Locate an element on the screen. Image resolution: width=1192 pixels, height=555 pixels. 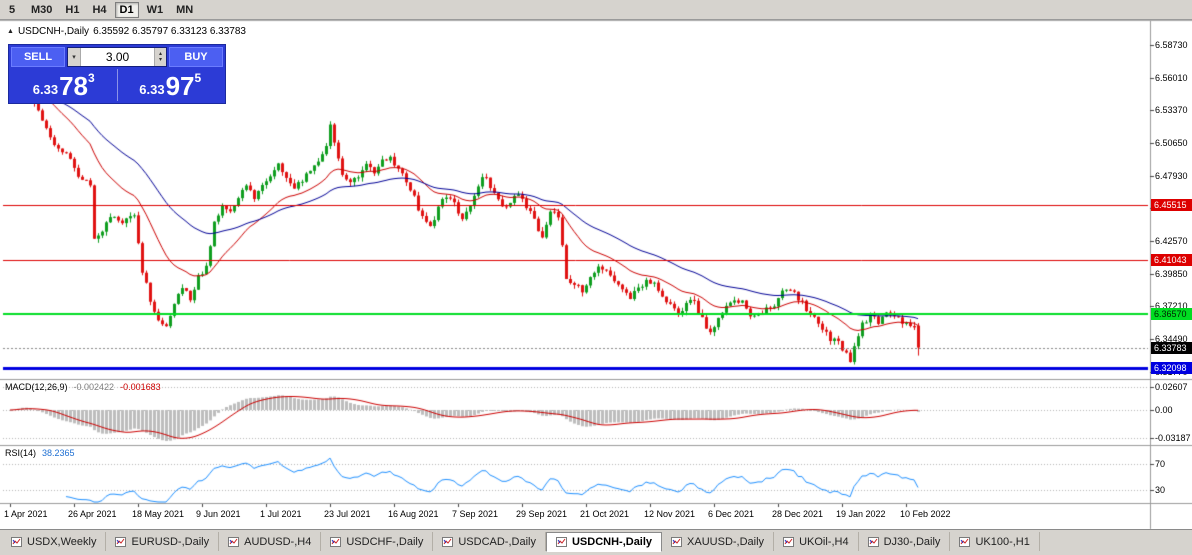
chart-title-arrow-icon: ▲ is located at coordinates (10, 31).